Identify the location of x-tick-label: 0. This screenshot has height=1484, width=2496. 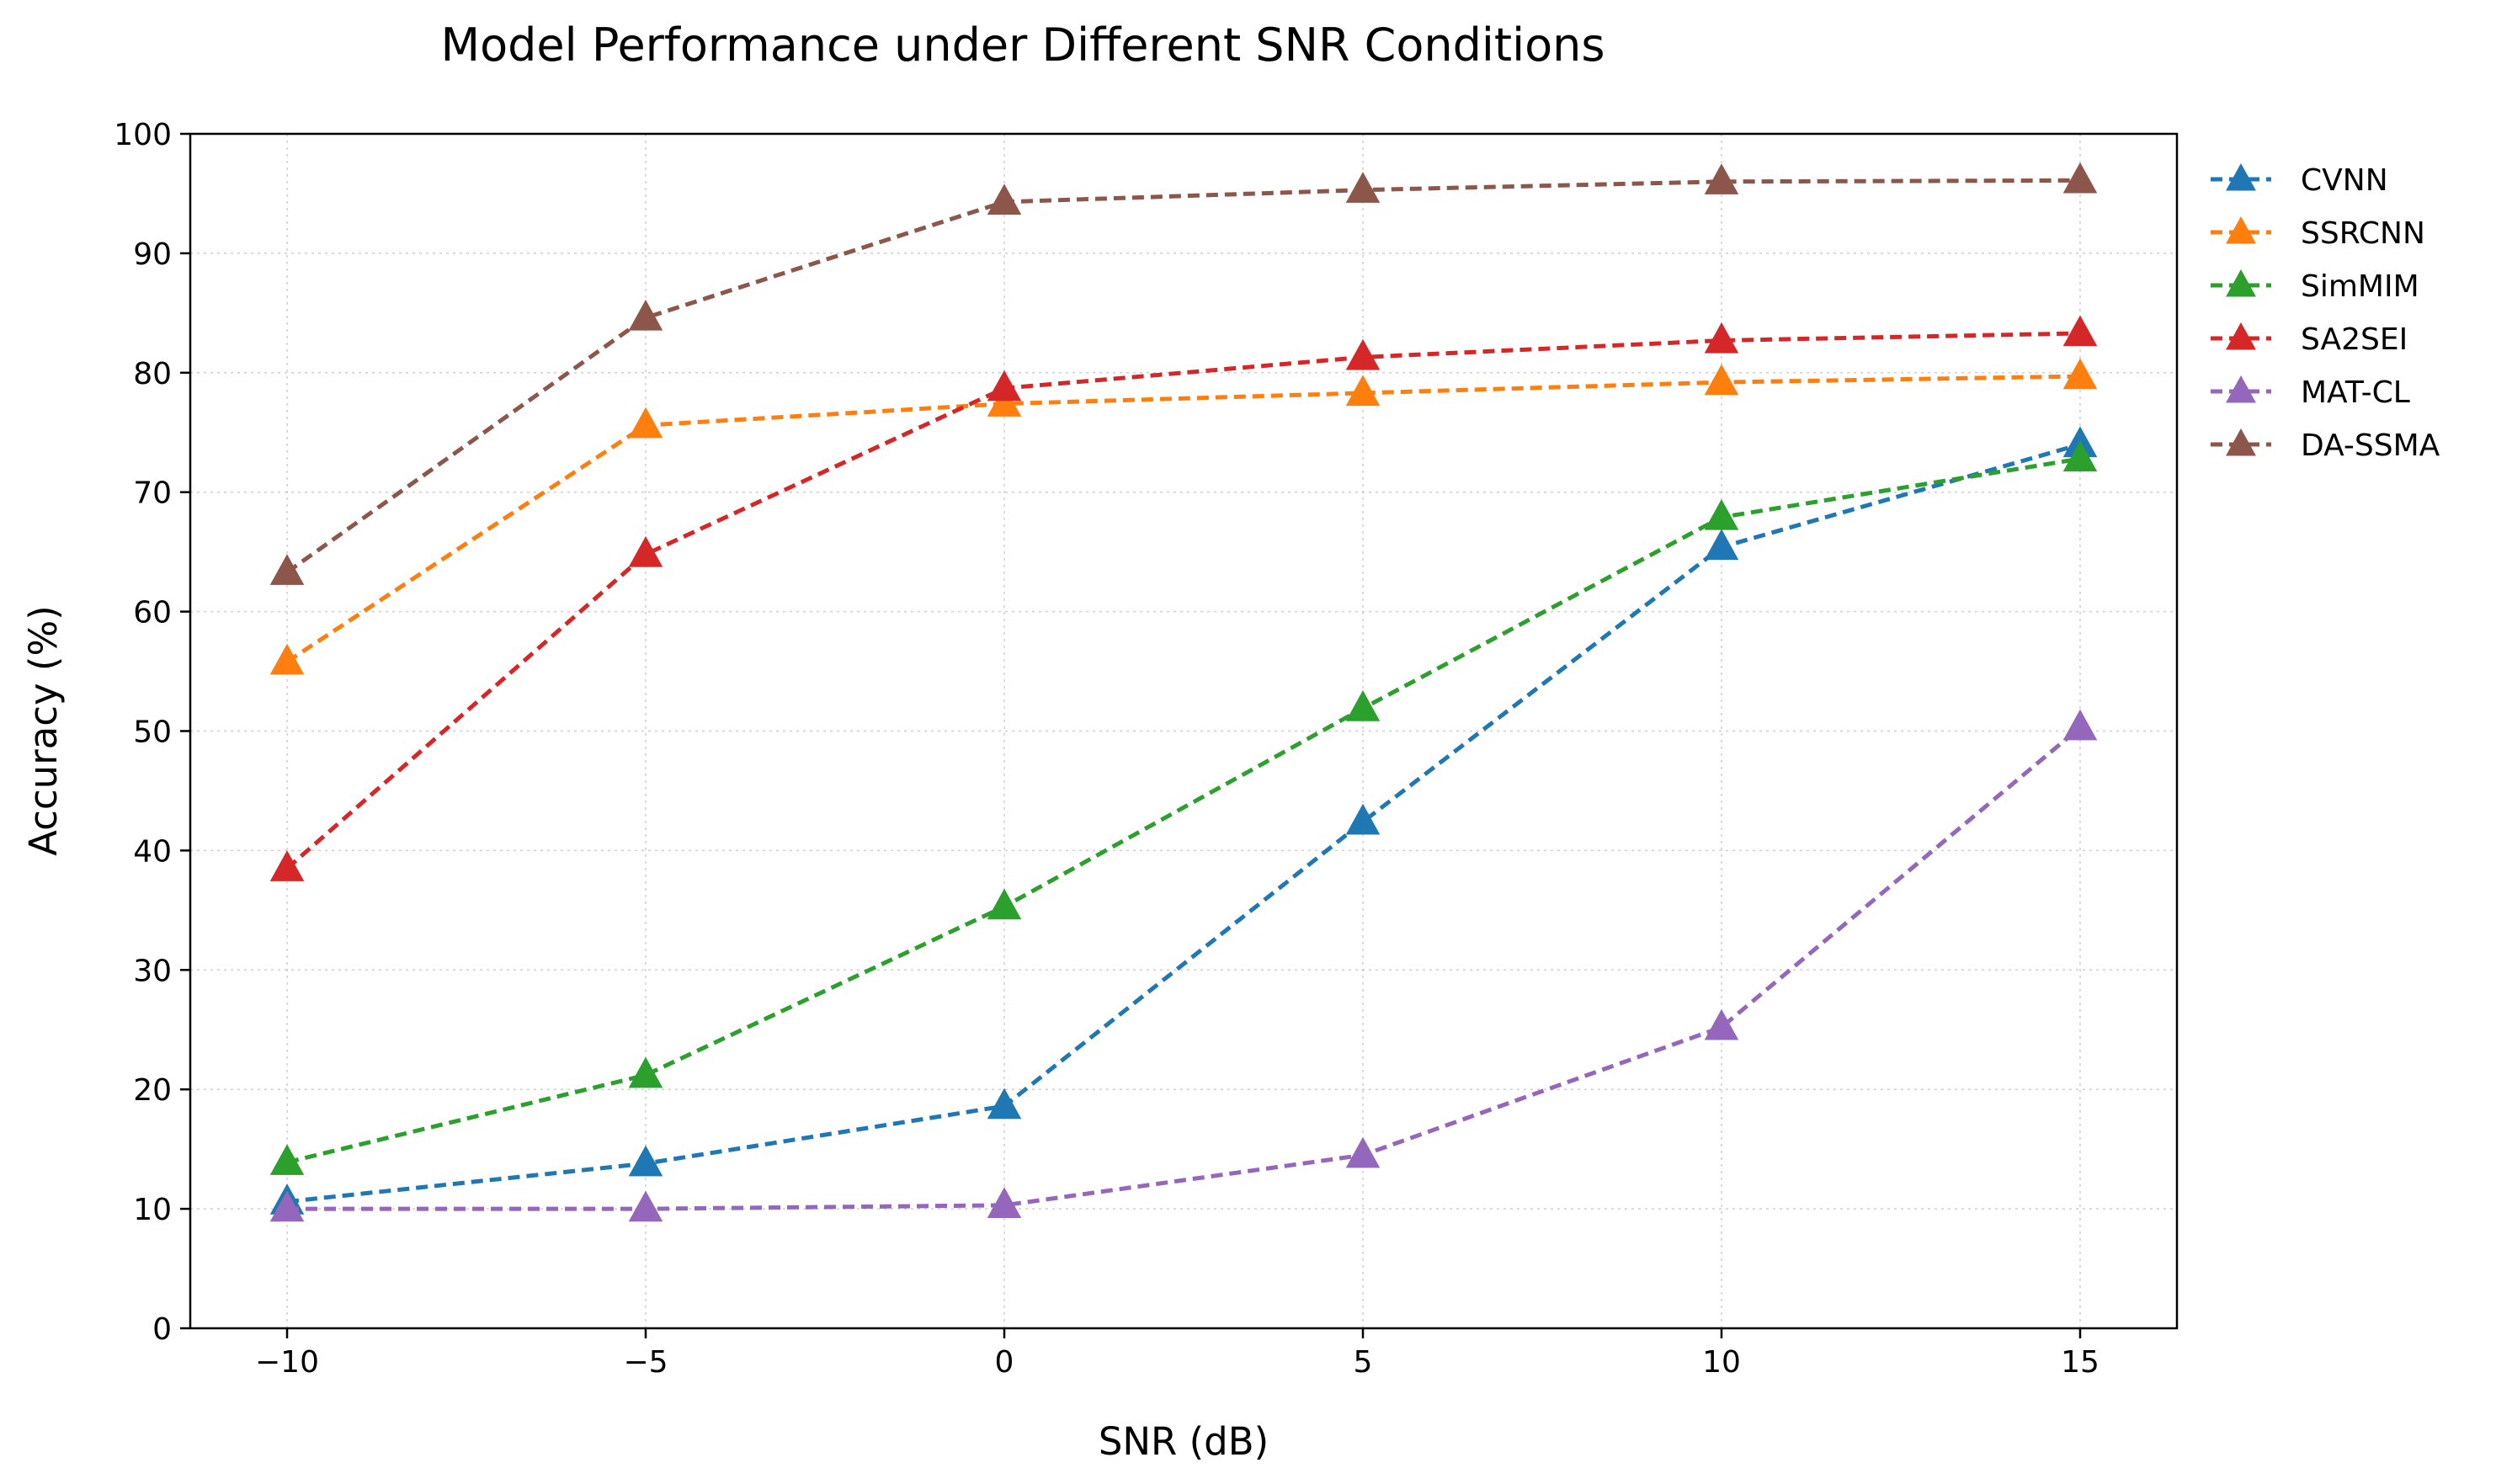
(1004, 1362).